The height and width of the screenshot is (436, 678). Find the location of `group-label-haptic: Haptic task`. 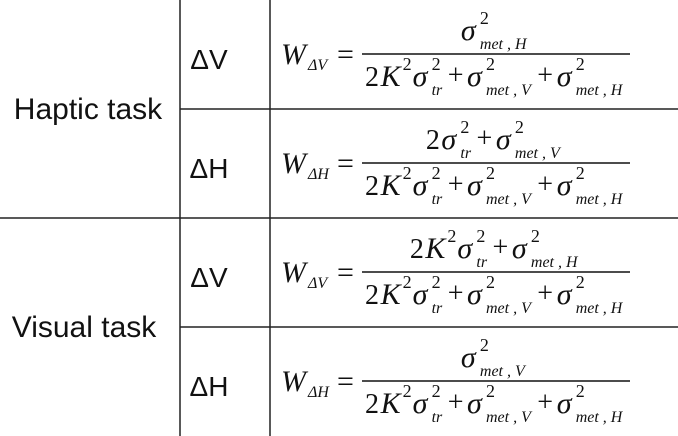

group-label-haptic: Haptic task is located at coordinates (88, 109).